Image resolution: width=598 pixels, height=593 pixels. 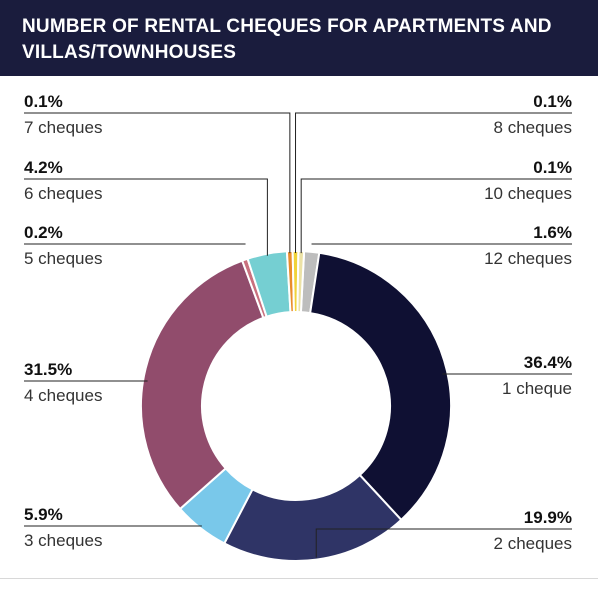 What do you see at coordinates (63, 258) in the screenshot?
I see `label-category-5-cheques: 5 cheques` at bounding box center [63, 258].